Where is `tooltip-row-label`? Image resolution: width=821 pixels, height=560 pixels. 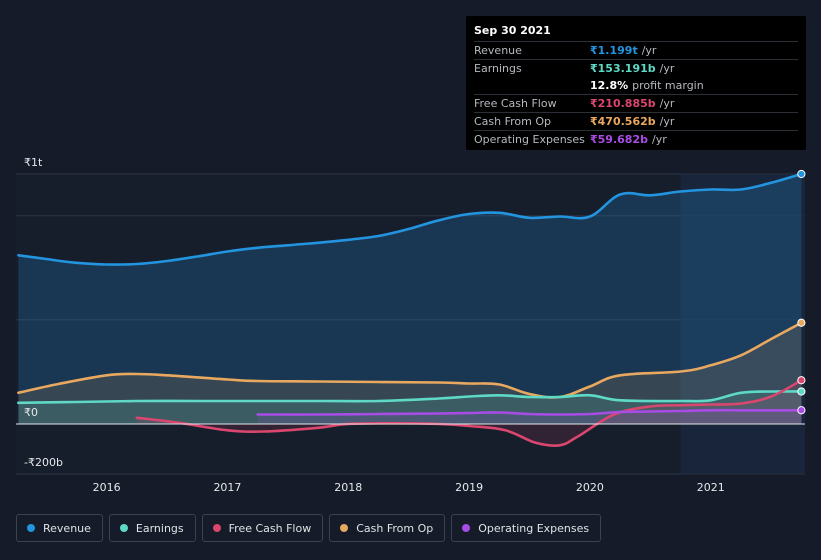 tooltip-row-label is located at coordinates (532, 85).